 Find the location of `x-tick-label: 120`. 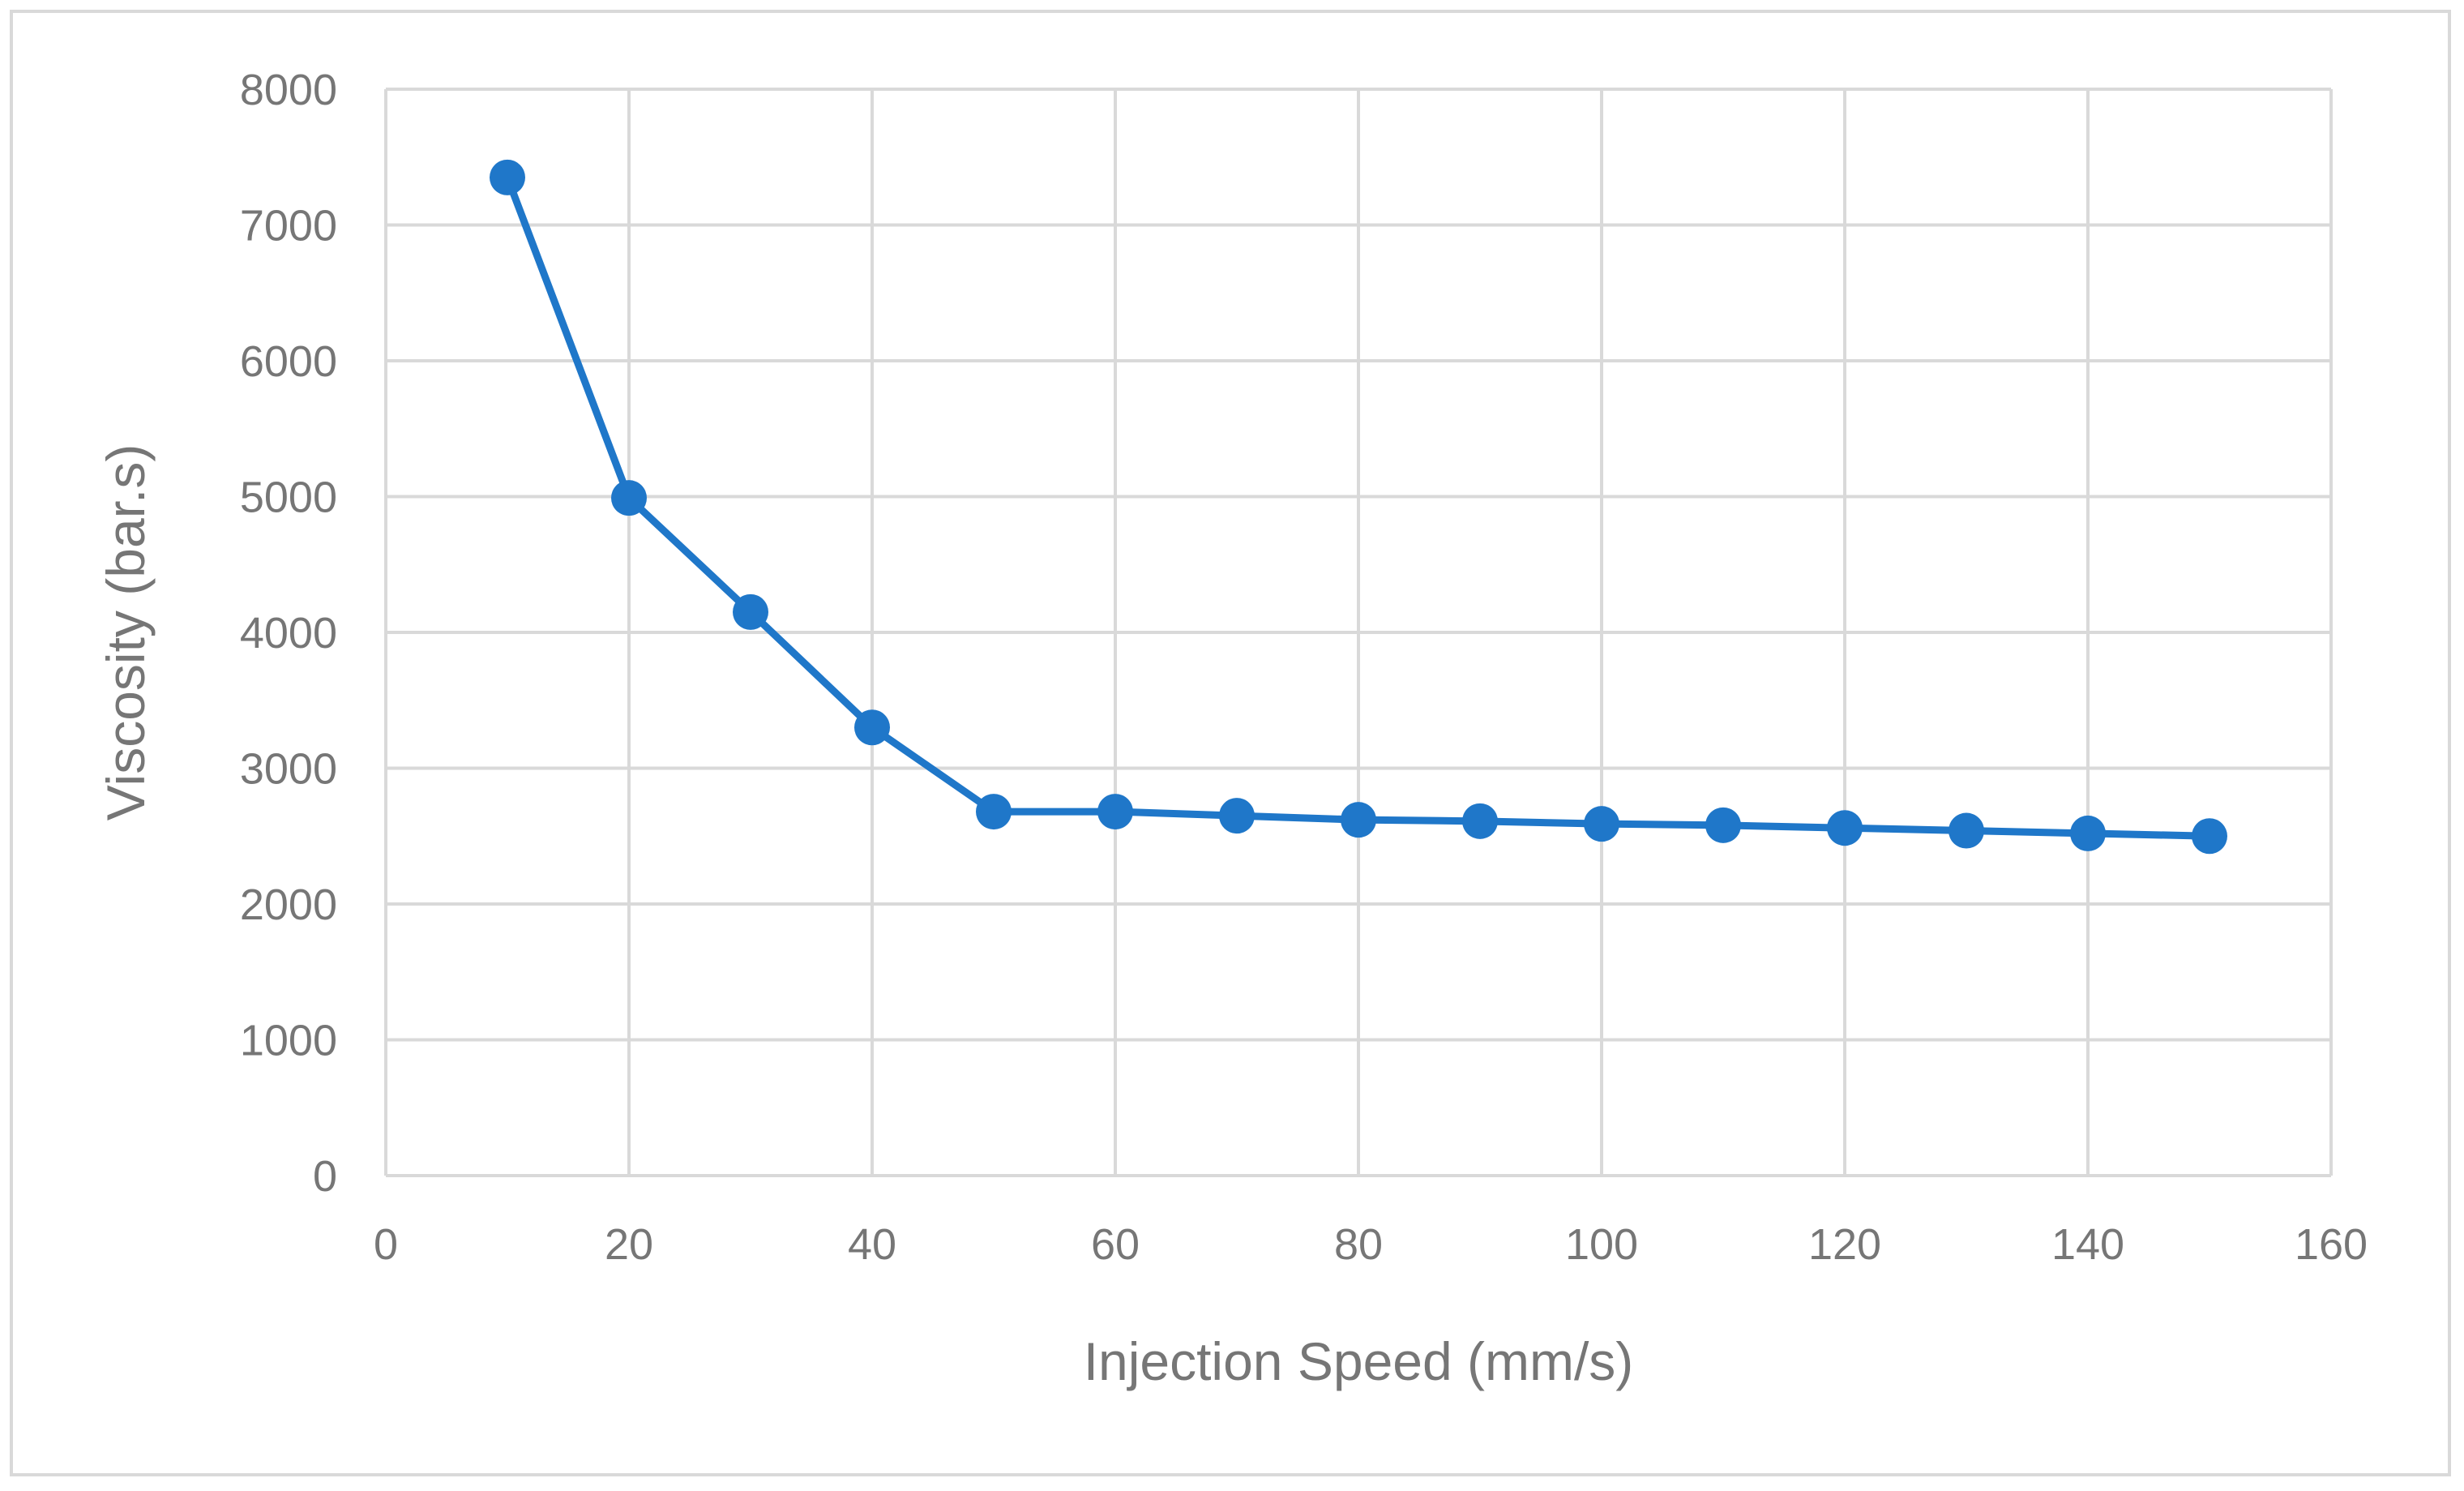

x-tick-label: 120 is located at coordinates (1845, 1244).